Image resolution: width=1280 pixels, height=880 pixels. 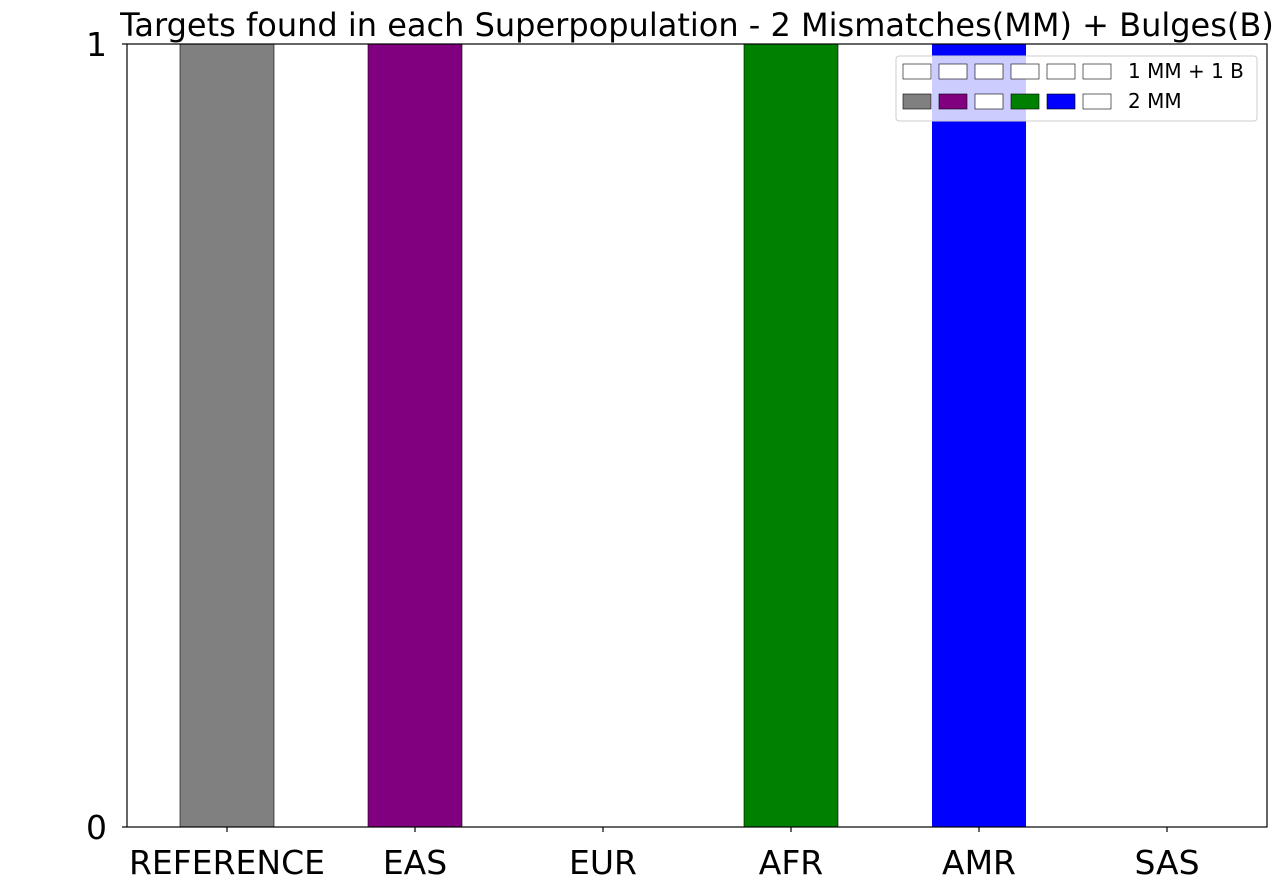 What do you see at coordinates (917, 101) in the screenshot?
I see `legend-swatch-series-1-reference` at bounding box center [917, 101].